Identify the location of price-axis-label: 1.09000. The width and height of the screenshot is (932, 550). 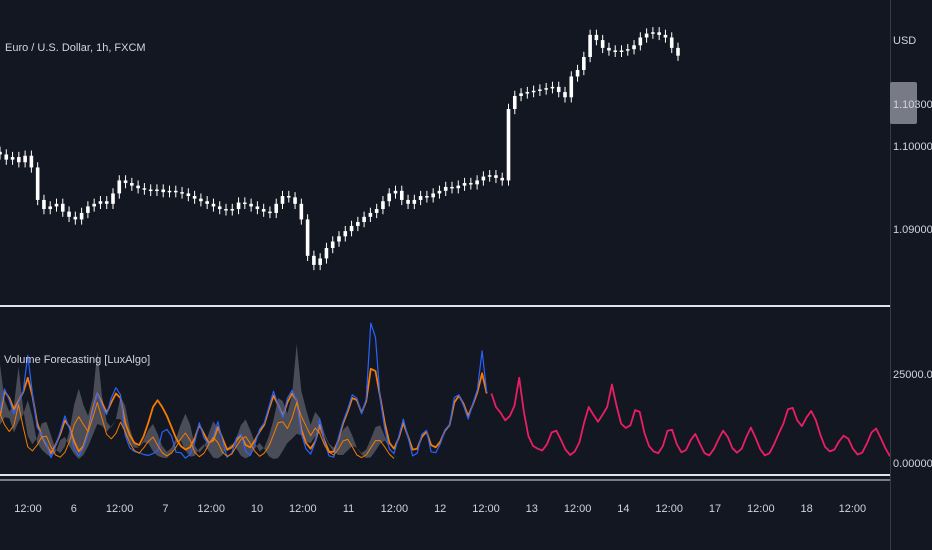
(912, 230).